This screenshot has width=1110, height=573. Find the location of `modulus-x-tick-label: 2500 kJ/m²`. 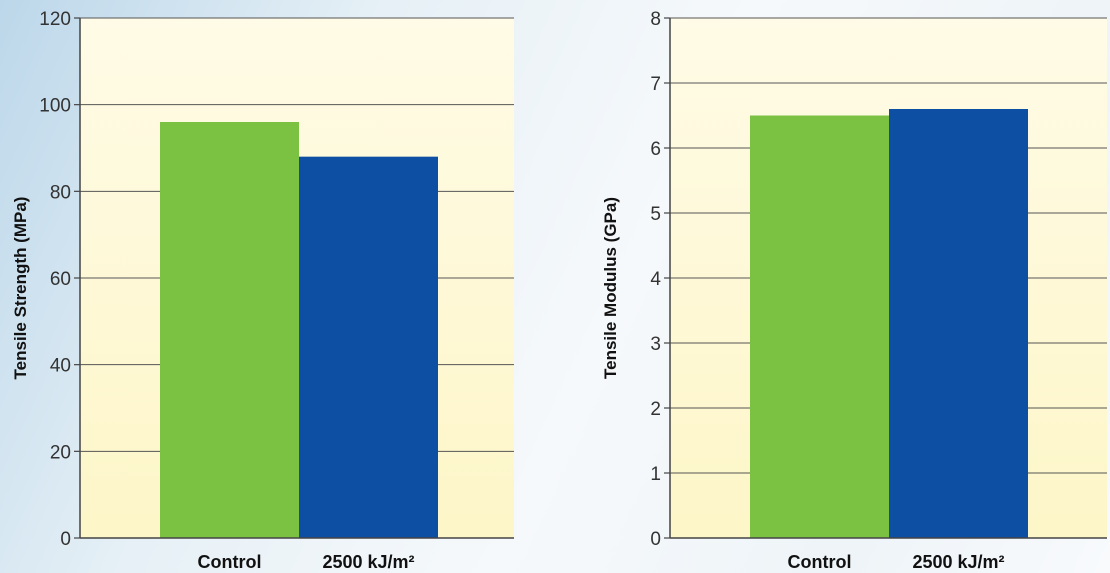

modulus-x-tick-label: 2500 kJ/m² is located at coordinates (958, 562).